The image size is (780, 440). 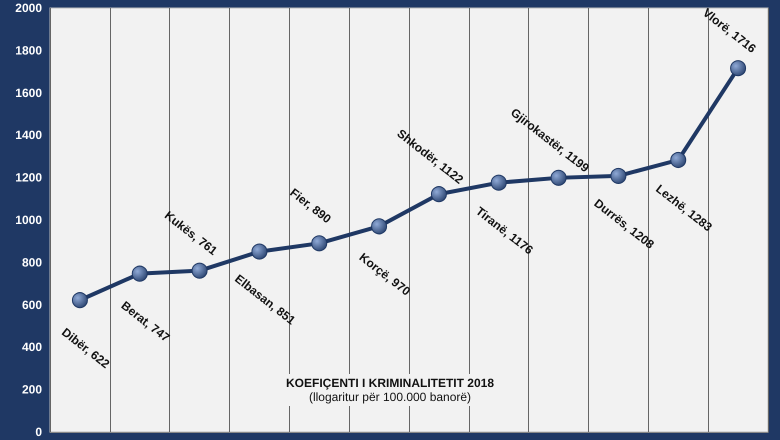 What do you see at coordinates (28, 177) in the screenshot?
I see `y-tick-label: 1200` at bounding box center [28, 177].